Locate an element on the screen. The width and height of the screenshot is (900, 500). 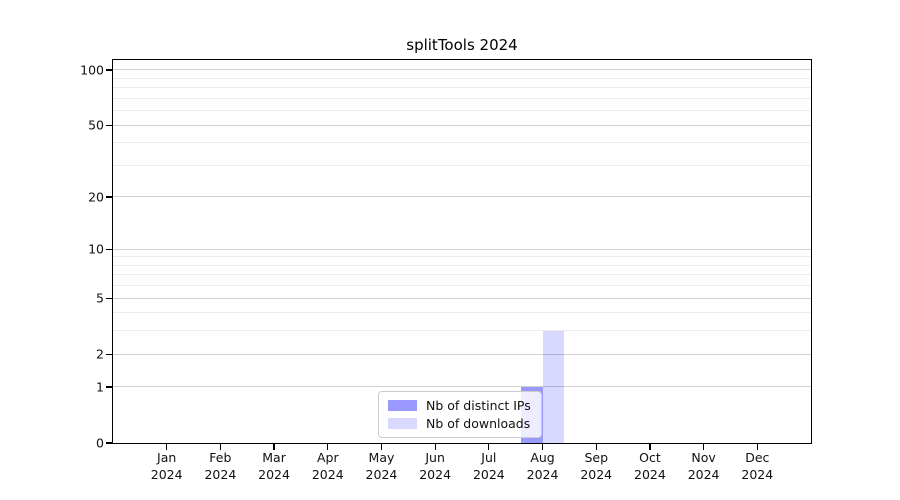
x-tick-label: Nov 2024 is located at coordinates (703, 466).